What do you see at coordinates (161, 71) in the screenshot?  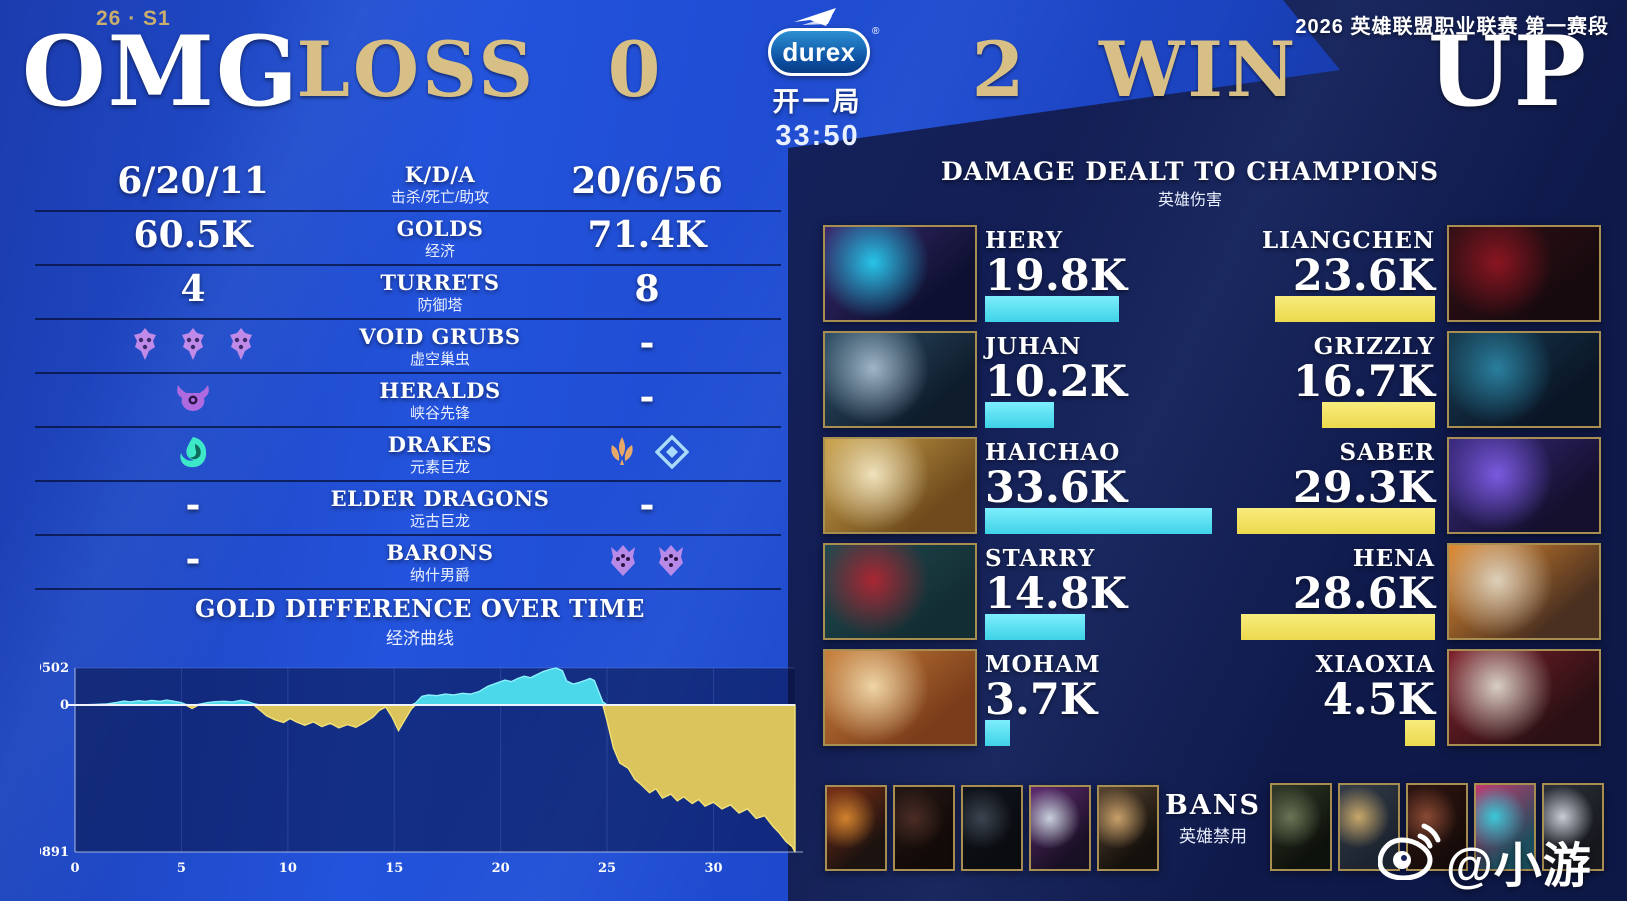 I see `left-team-name: OMG` at bounding box center [161, 71].